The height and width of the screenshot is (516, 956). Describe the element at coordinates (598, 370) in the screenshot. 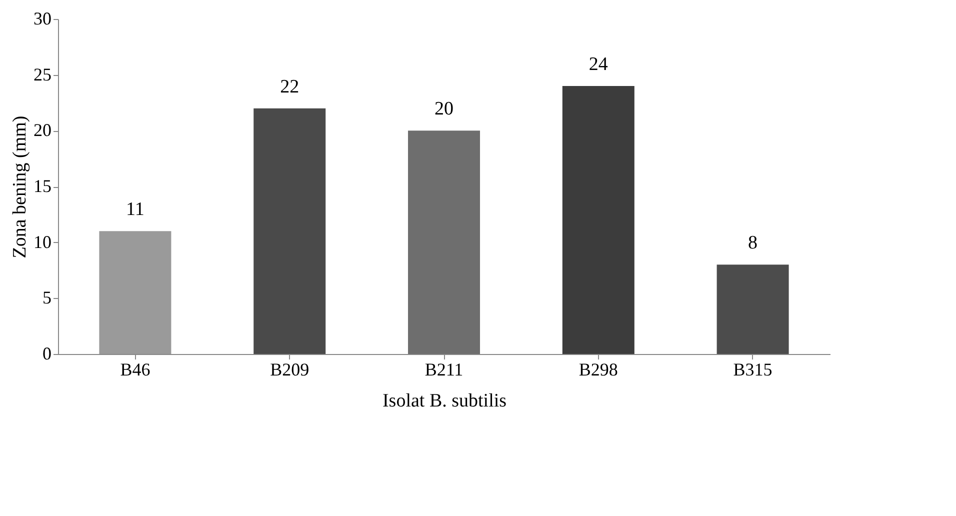

I see `x-tick-label: B298` at that location.